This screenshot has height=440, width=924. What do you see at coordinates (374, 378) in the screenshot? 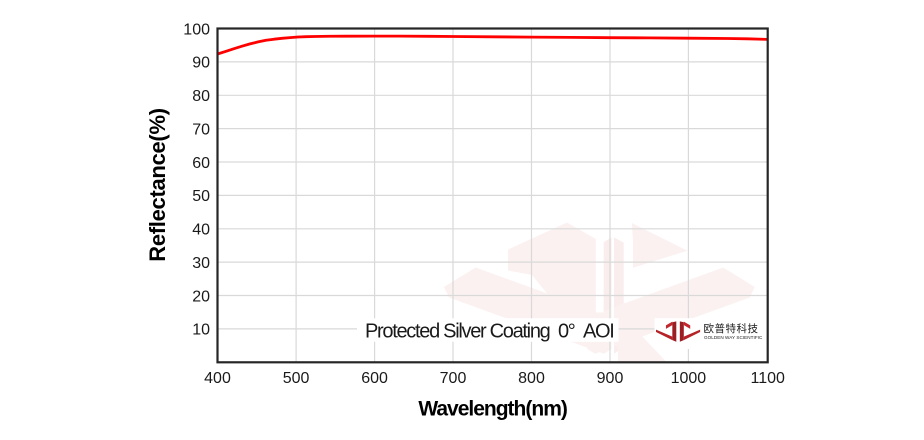
I see `svg-text: 600` at bounding box center [374, 378].